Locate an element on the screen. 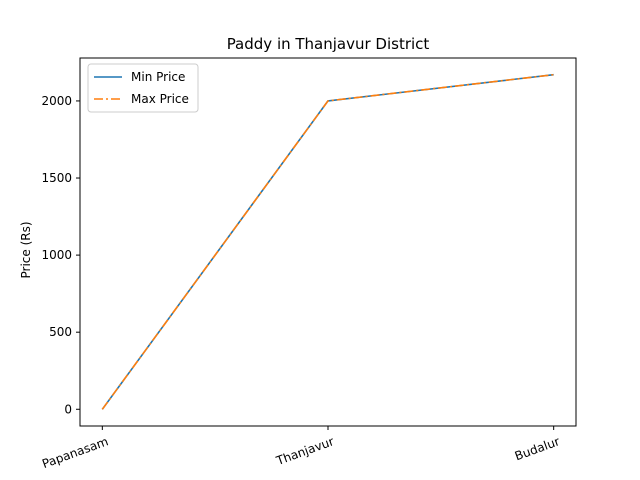 This screenshot has width=640, height=480. chart-title: Paddy in Thanjavur District is located at coordinates (328, 44).